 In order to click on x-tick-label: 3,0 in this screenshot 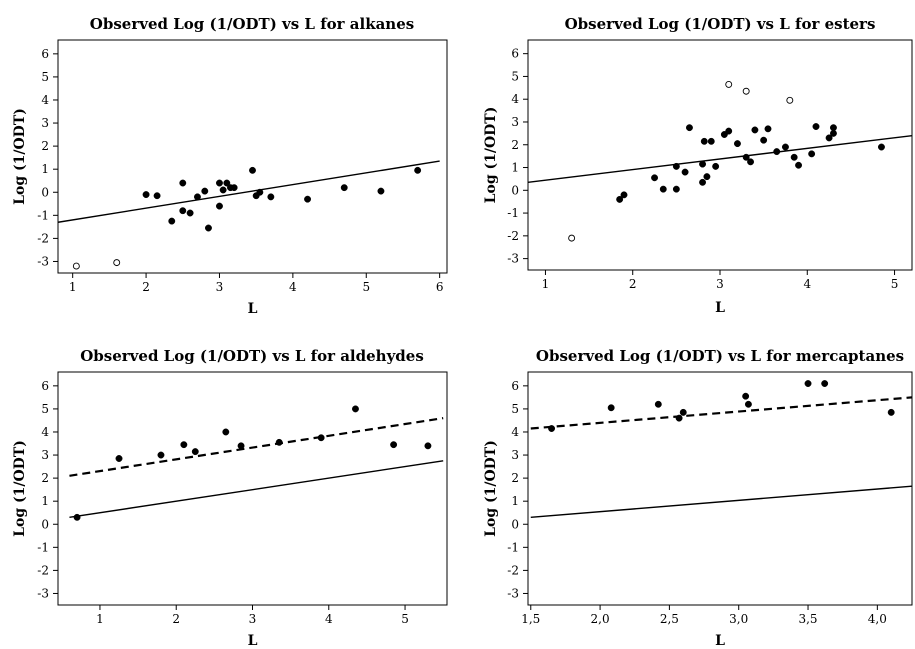, I will do `click(738, 619)`.